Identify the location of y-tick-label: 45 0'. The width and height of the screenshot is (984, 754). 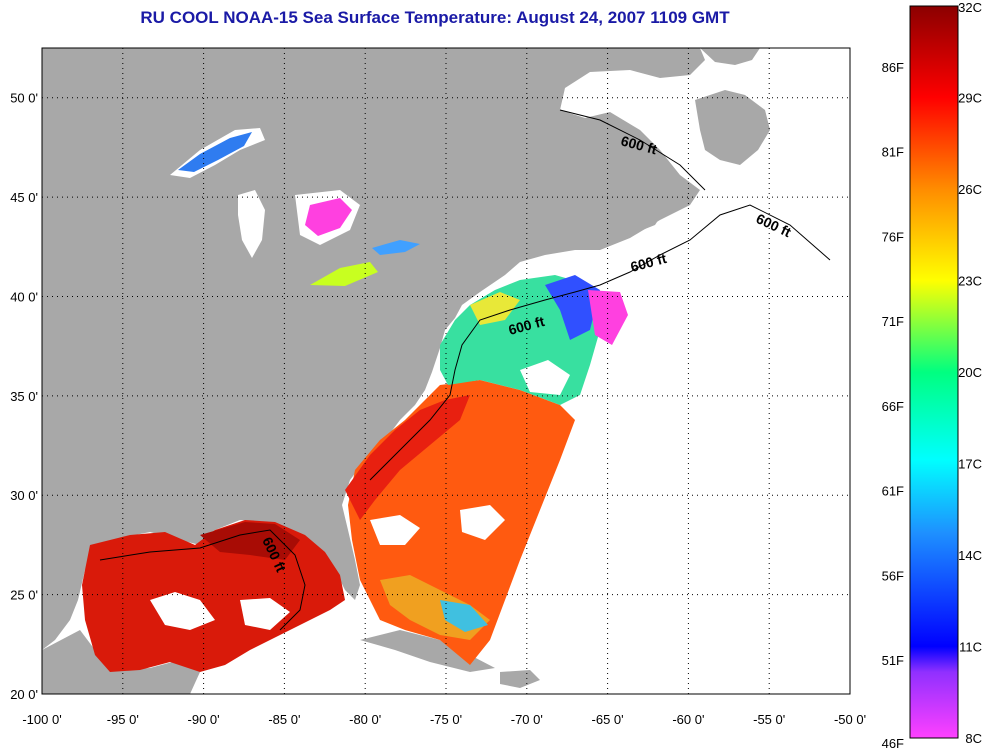
(24, 197).